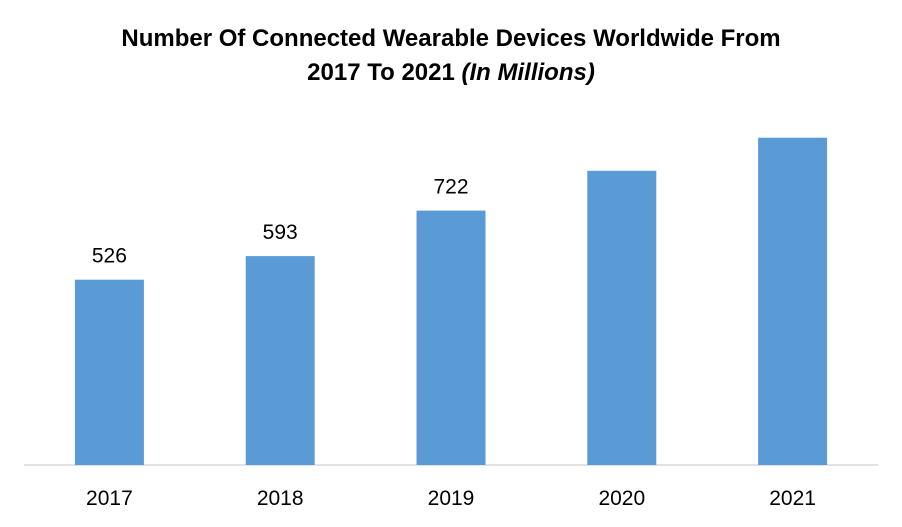 The height and width of the screenshot is (527, 902). I want to click on x-tick-label-2021: 2021, so click(792, 498).